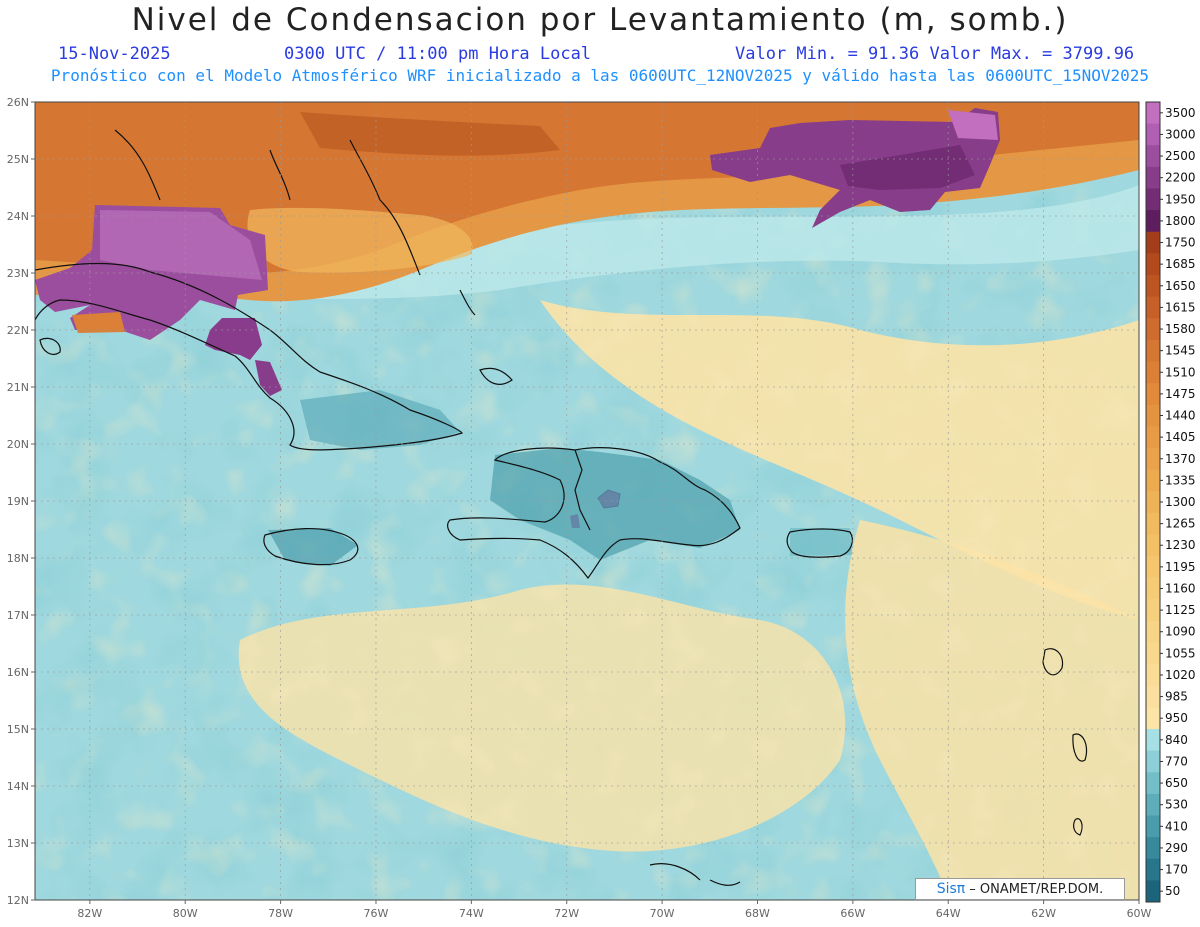 The image size is (1200, 927). I want to click on colorbar-label: 1195, so click(1180, 567).